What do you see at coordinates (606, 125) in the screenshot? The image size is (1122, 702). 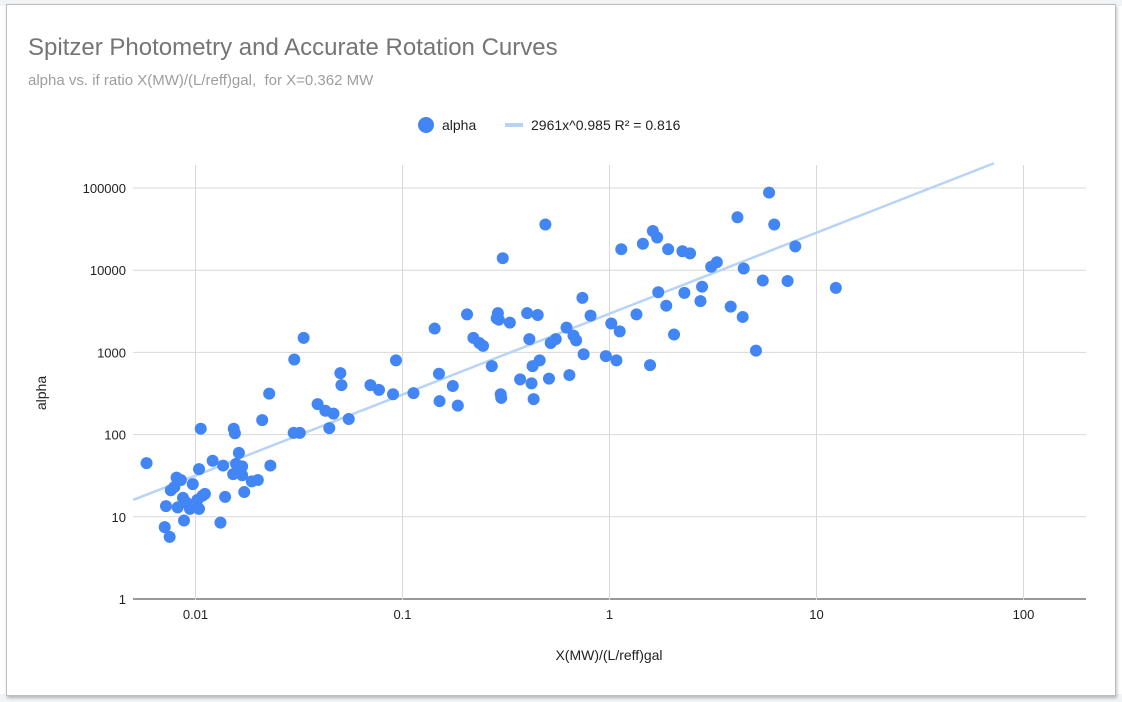 I see `legend-trendline-label: 2961x^0.985 R² = 0.816` at bounding box center [606, 125].